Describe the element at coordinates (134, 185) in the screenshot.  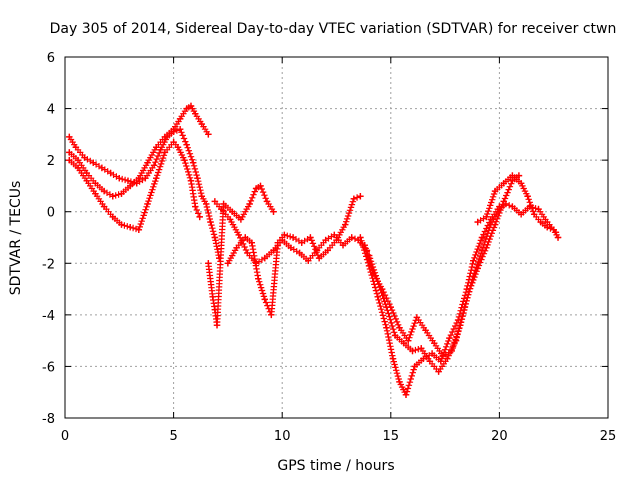
I see `series-track-c` at that location.